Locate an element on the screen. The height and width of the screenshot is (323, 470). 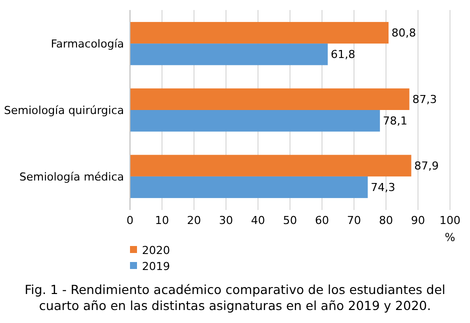
data-label: 61,8 is located at coordinates (343, 55).